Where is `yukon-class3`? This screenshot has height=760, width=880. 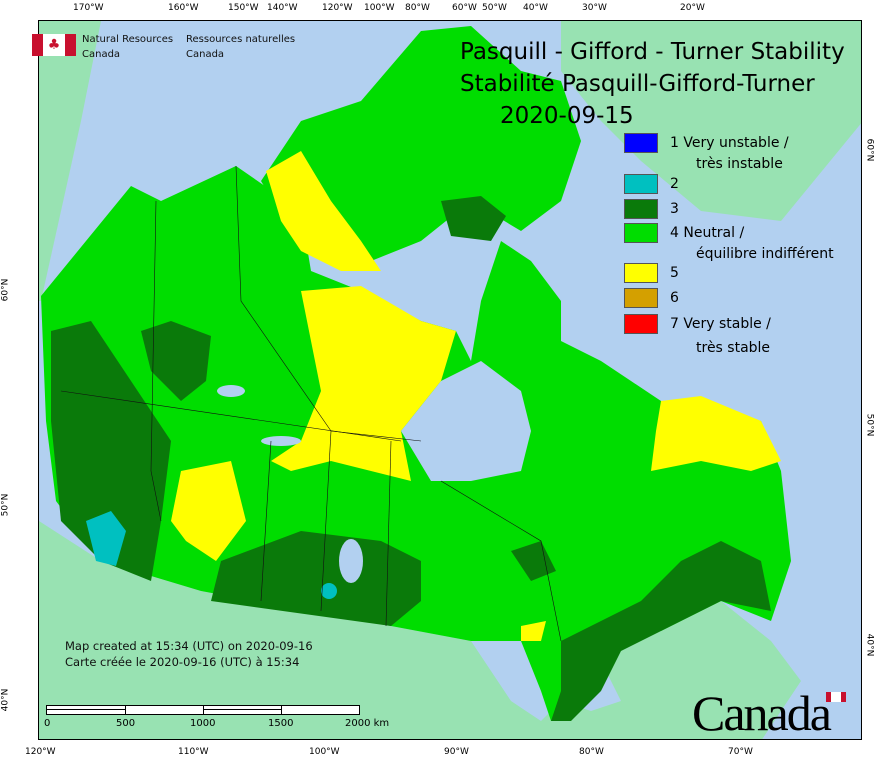 yukon-class3 is located at coordinates (176, 361).